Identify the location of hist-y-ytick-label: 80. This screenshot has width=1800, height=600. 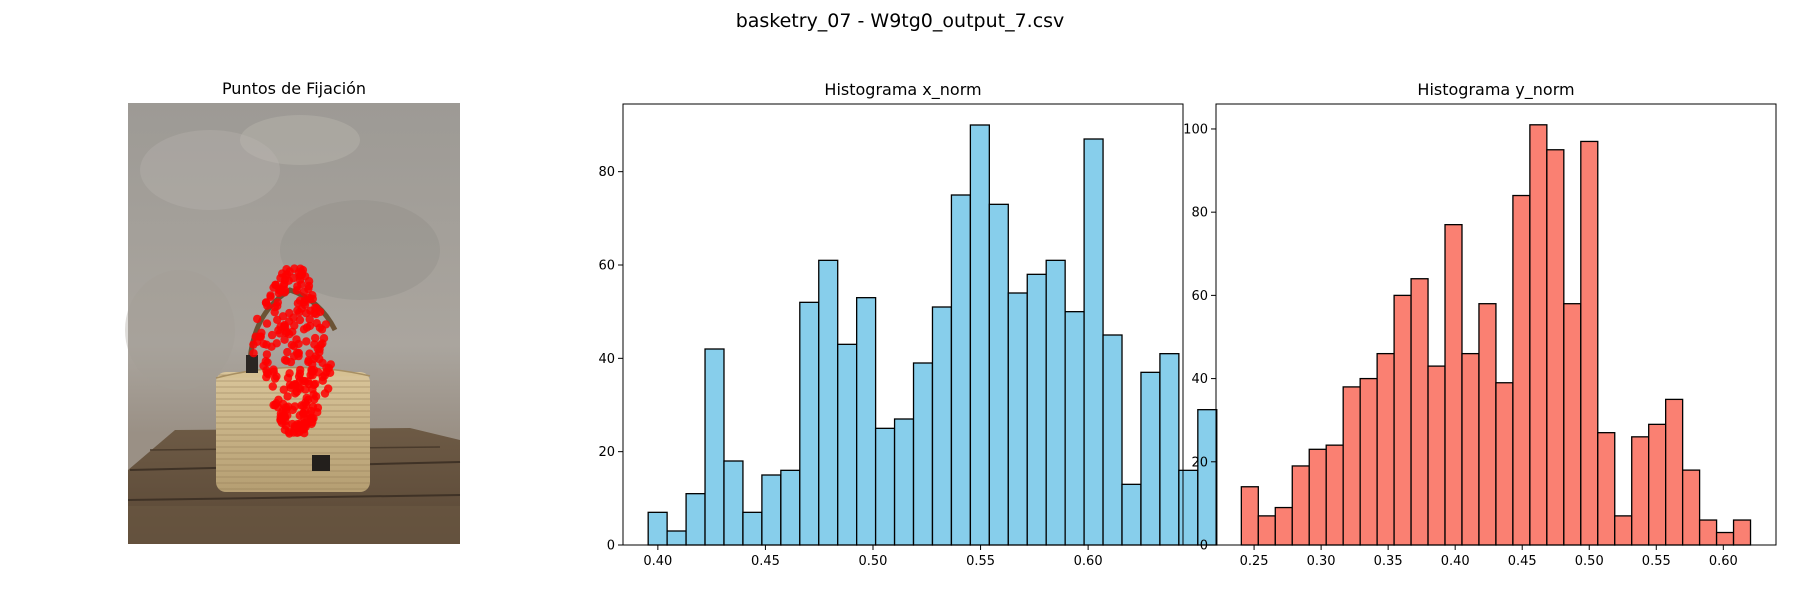
(1199, 213).